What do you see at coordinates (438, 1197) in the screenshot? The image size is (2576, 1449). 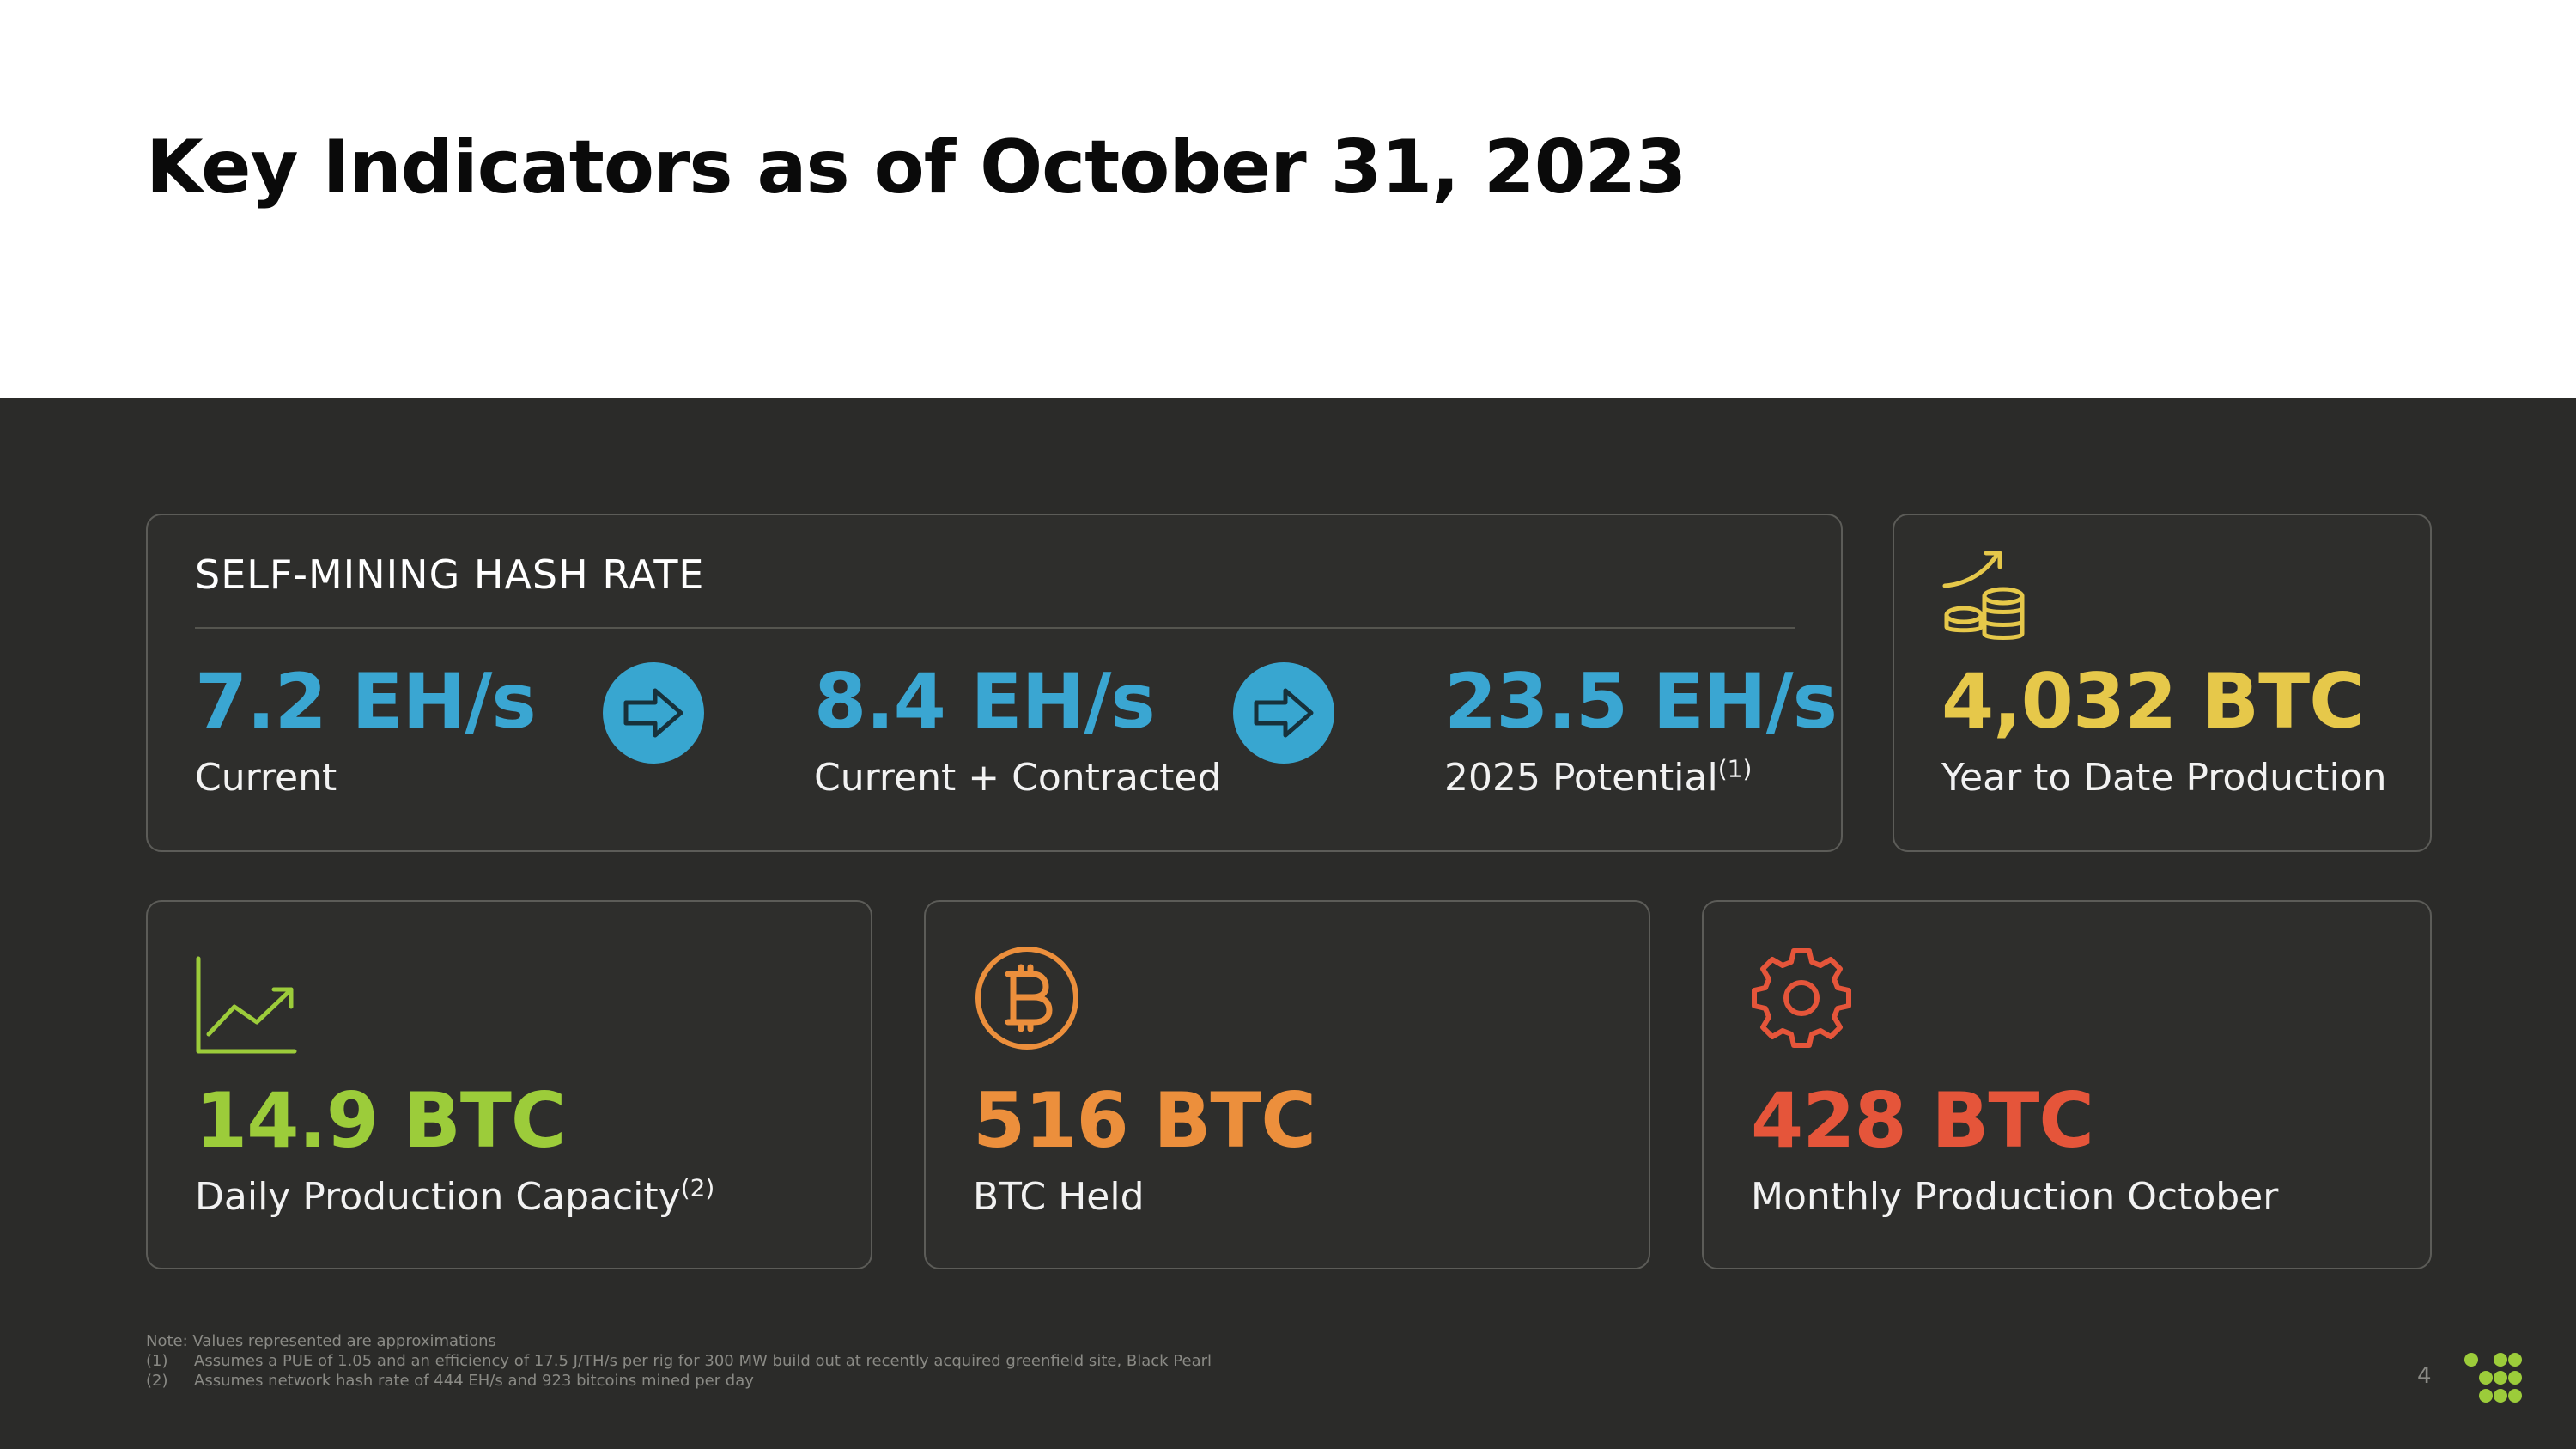 I see `daily-caption-text: Daily Production Capacity` at bounding box center [438, 1197].